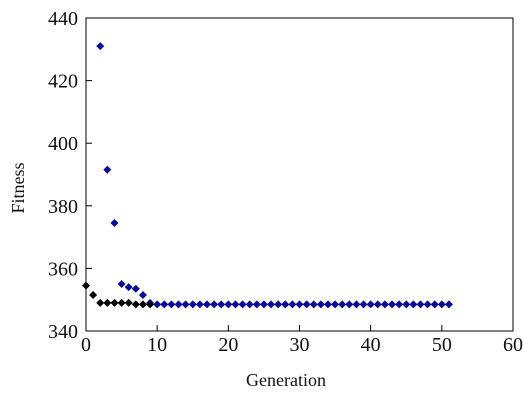 The image size is (523, 394). What do you see at coordinates (228, 345) in the screenshot?
I see `x-tick-label: 20` at bounding box center [228, 345].